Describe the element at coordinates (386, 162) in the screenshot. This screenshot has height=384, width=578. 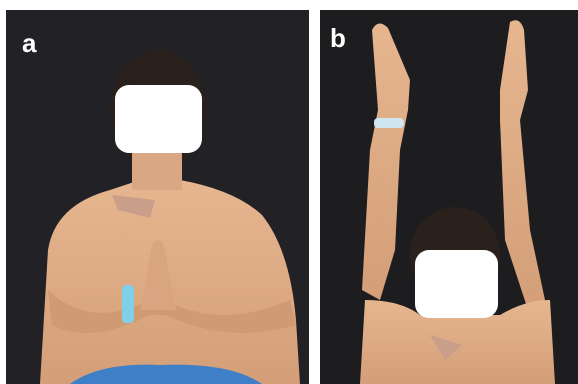
I see `left-arm` at that location.